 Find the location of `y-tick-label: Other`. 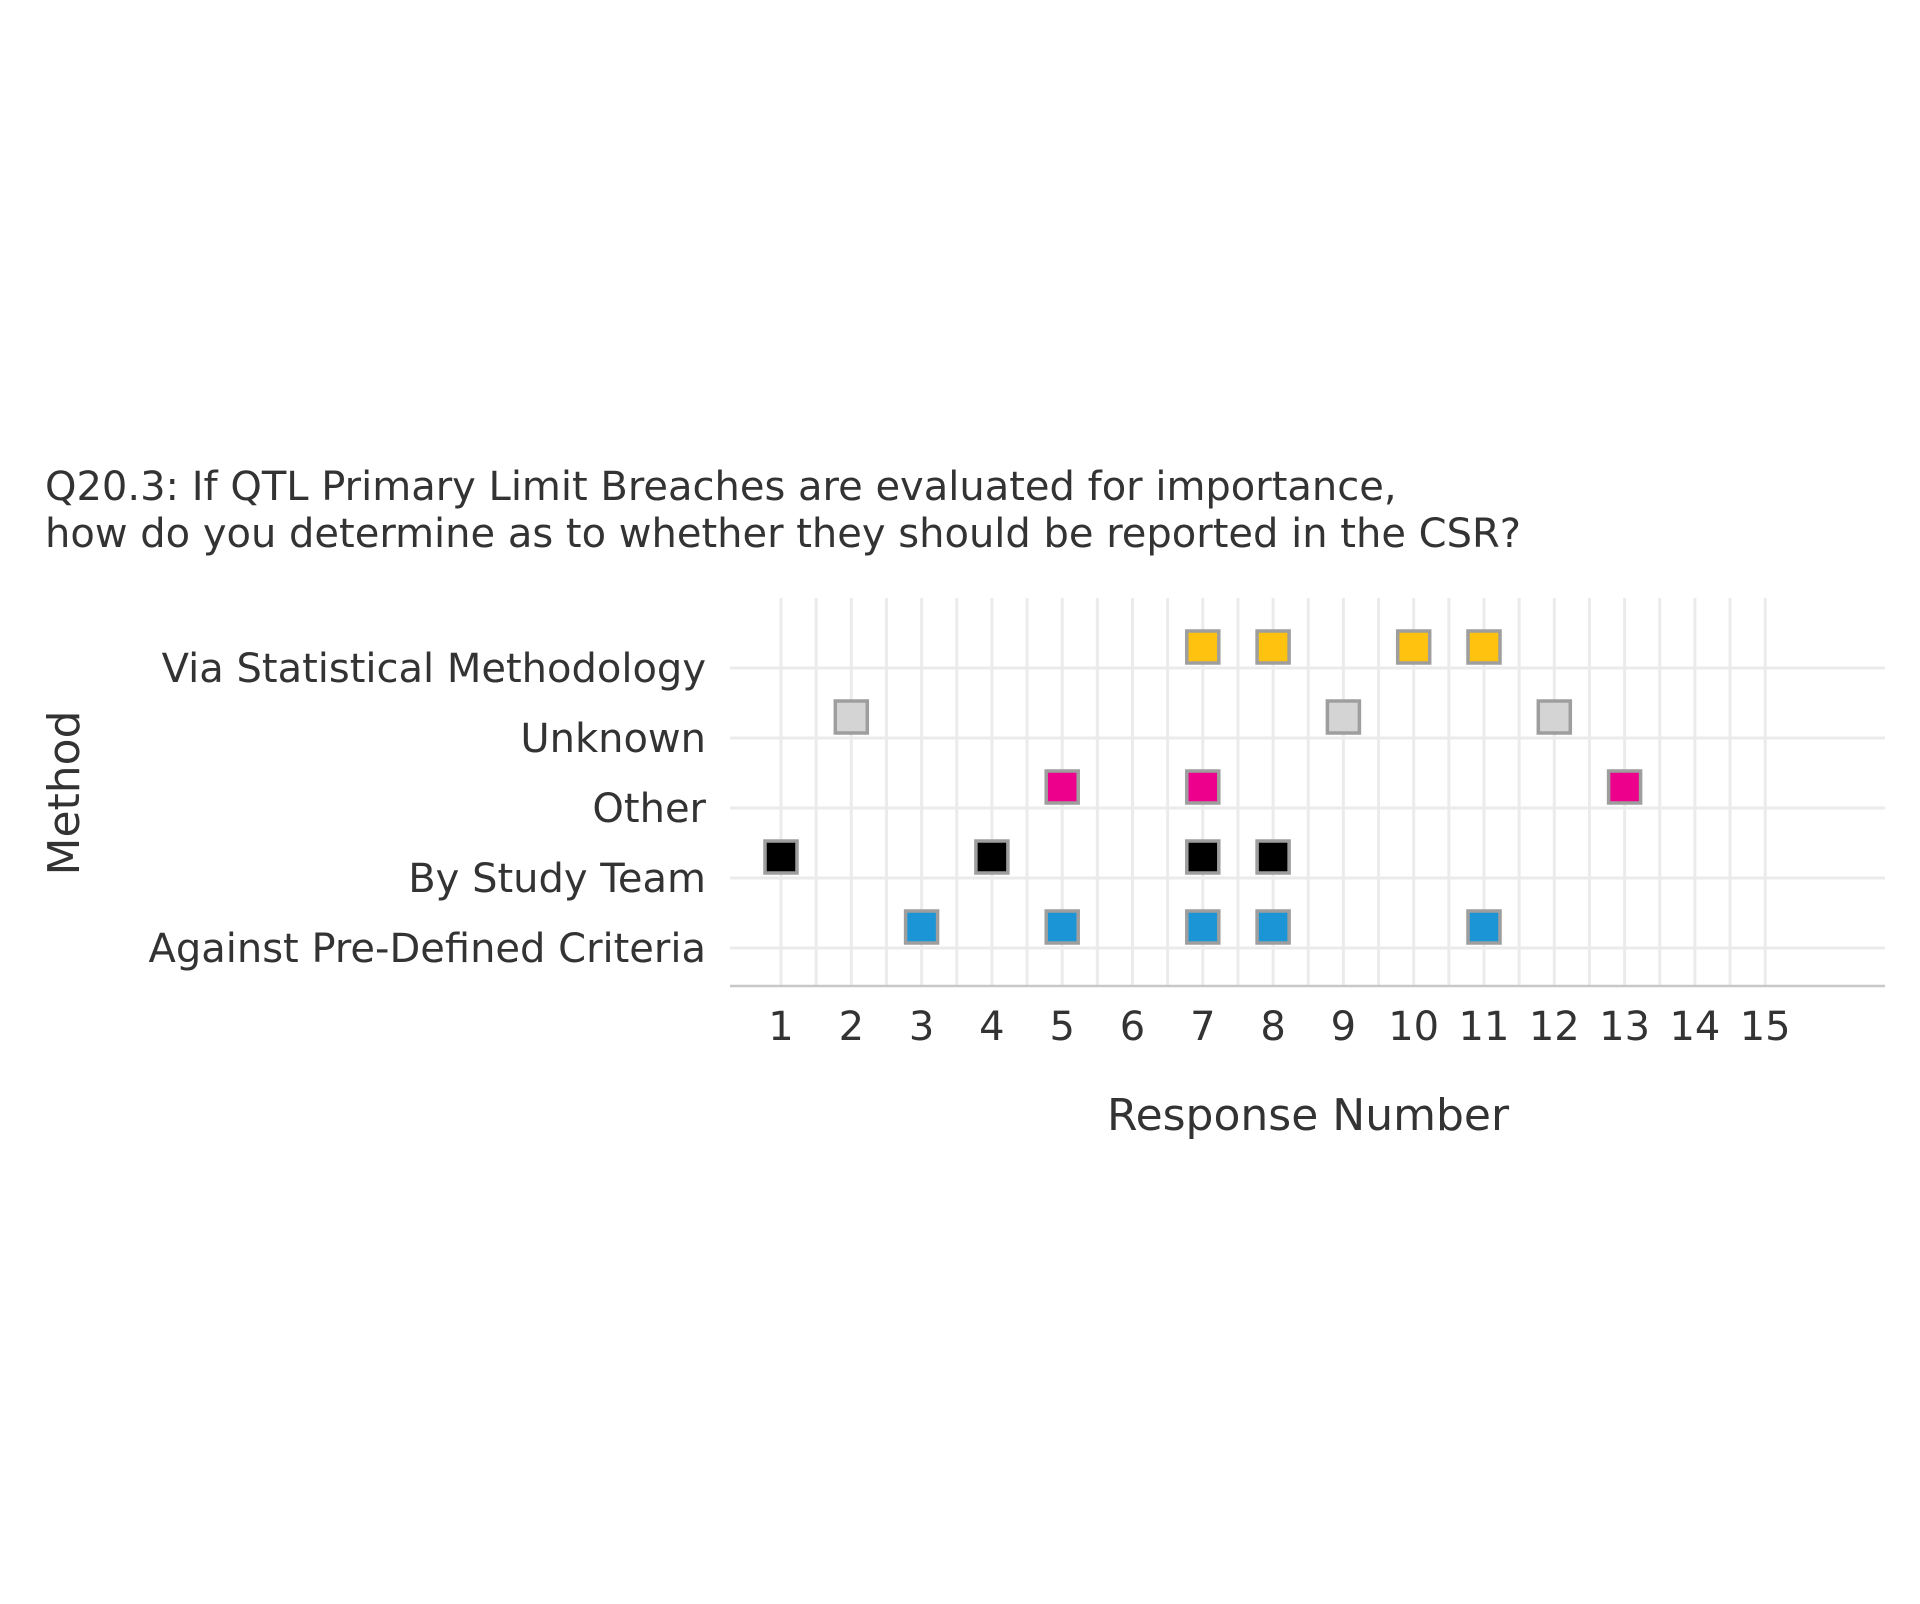

y-tick-label: Other is located at coordinates (649, 809).